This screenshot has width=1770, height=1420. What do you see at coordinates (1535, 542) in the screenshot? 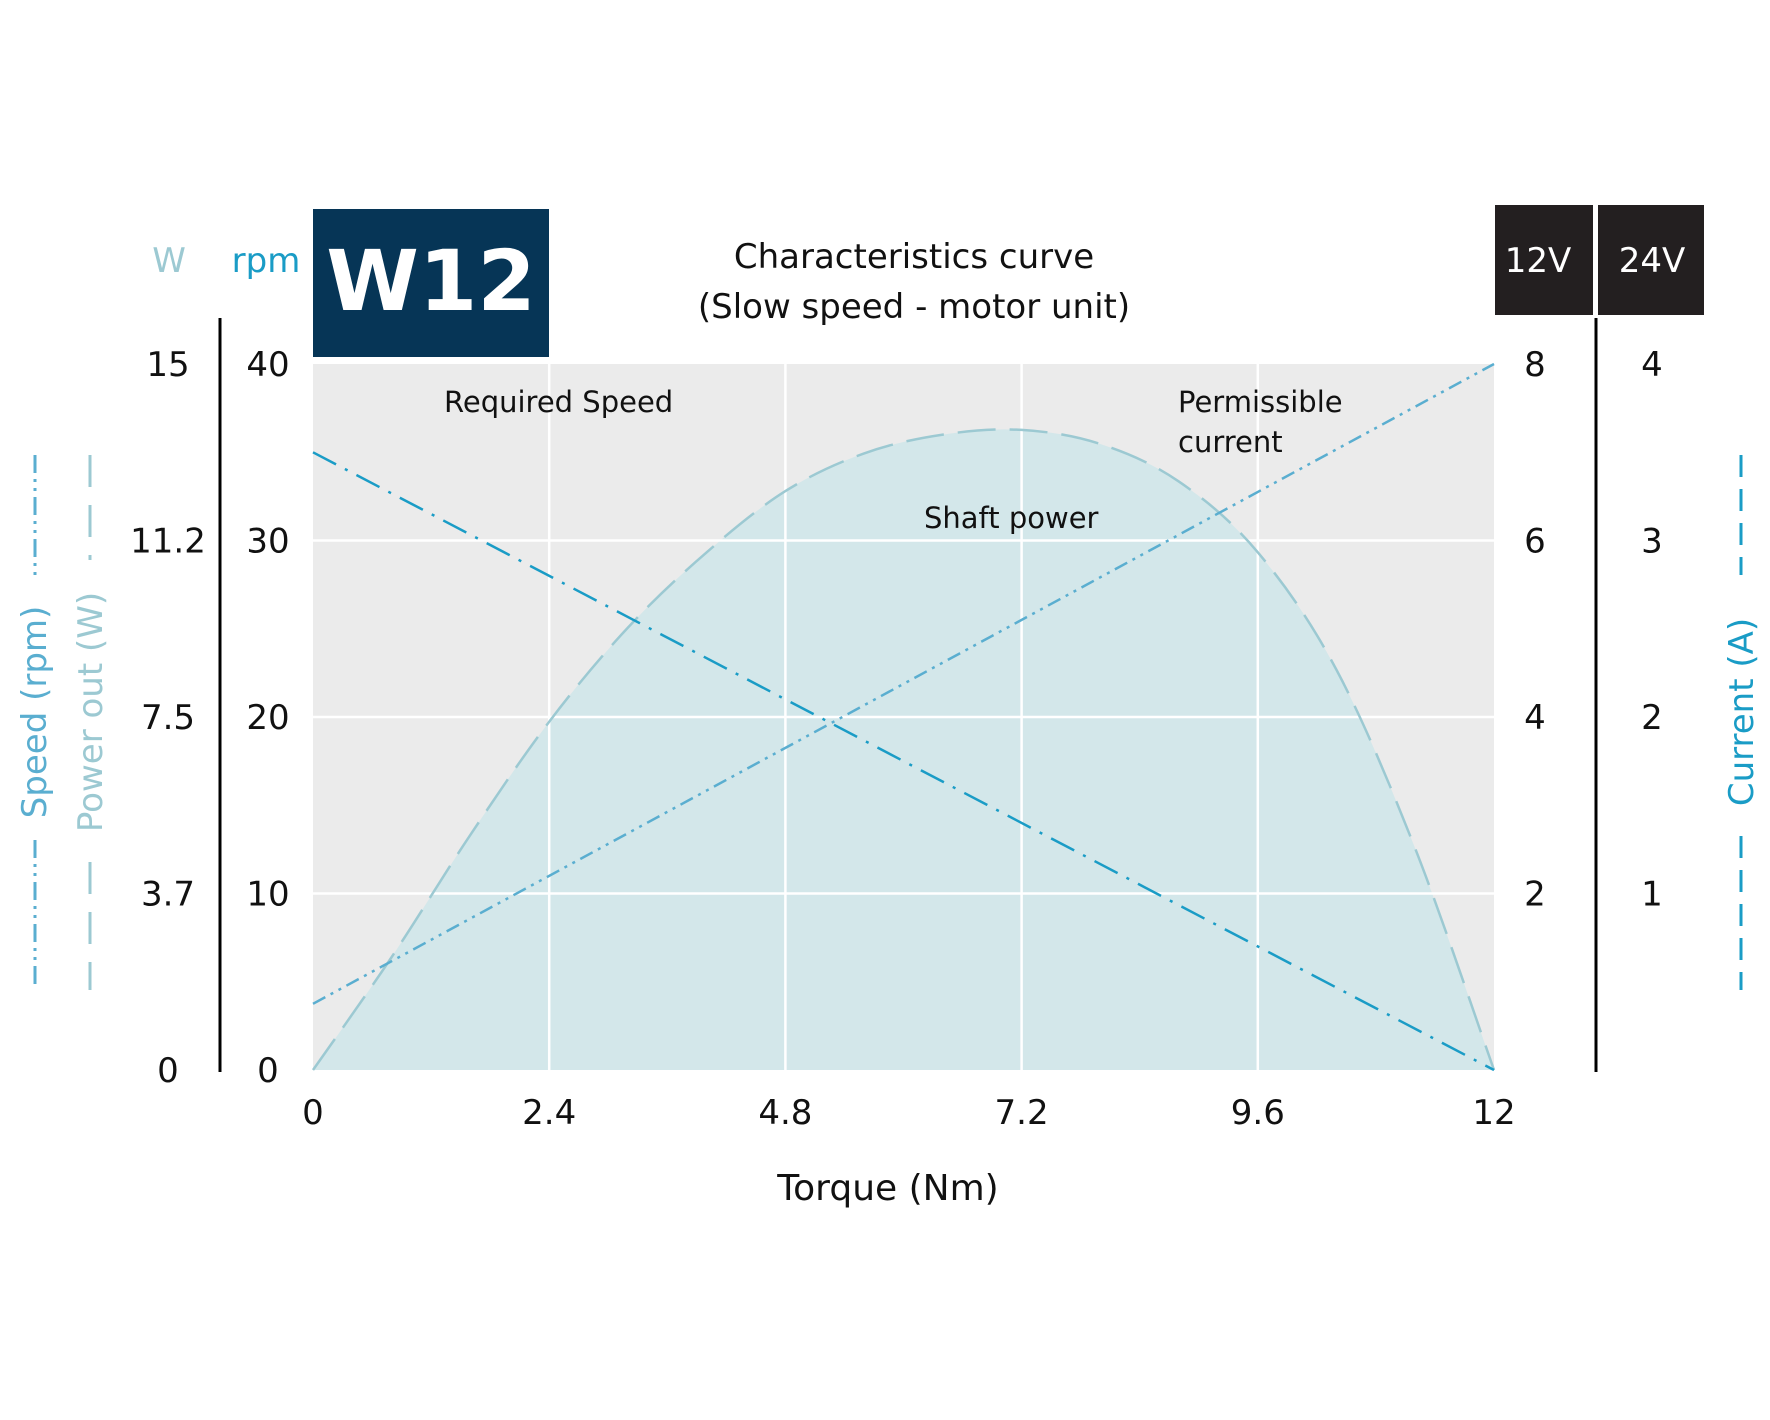
I see `current-12v-tick-label: 6` at bounding box center [1535, 542].